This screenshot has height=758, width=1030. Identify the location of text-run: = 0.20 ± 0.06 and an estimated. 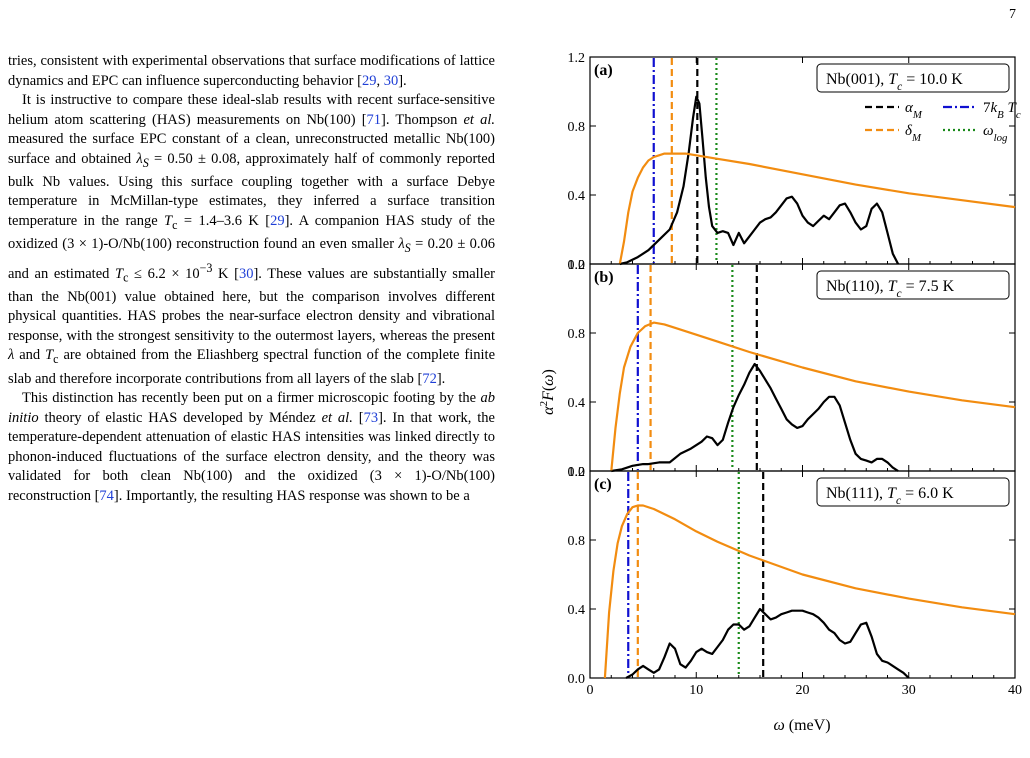
(252, 259).